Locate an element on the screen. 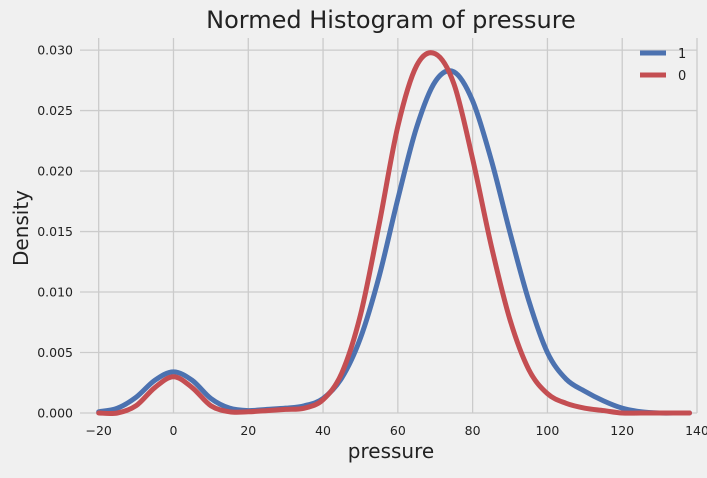 Image resolution: width=707 pixels, height=478 pixels. y-axis-label: Density is located at coordinates (21, 228).